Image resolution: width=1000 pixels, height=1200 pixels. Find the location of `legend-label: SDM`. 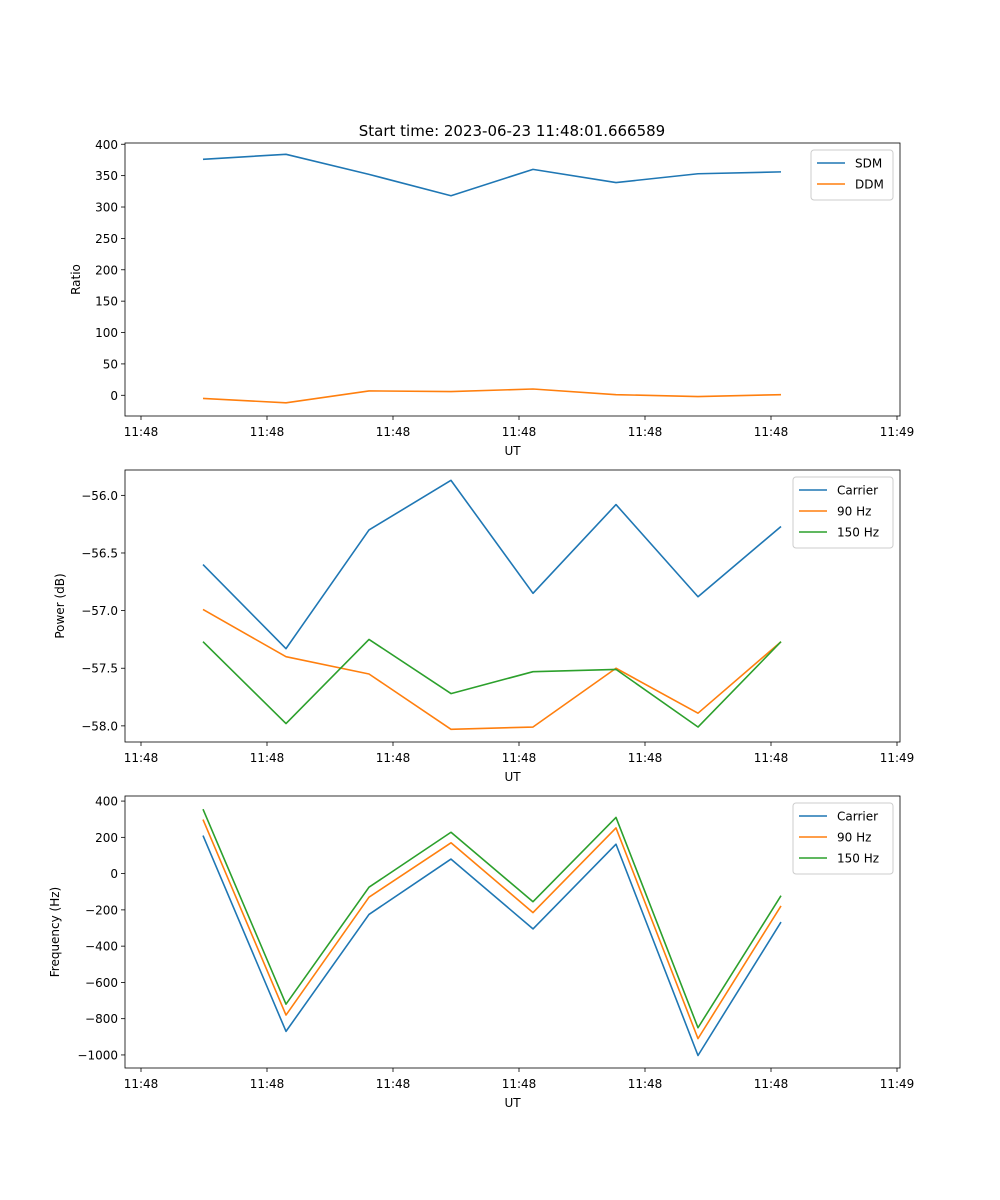

legend-label: SDM is located at coordinates (868, 164).